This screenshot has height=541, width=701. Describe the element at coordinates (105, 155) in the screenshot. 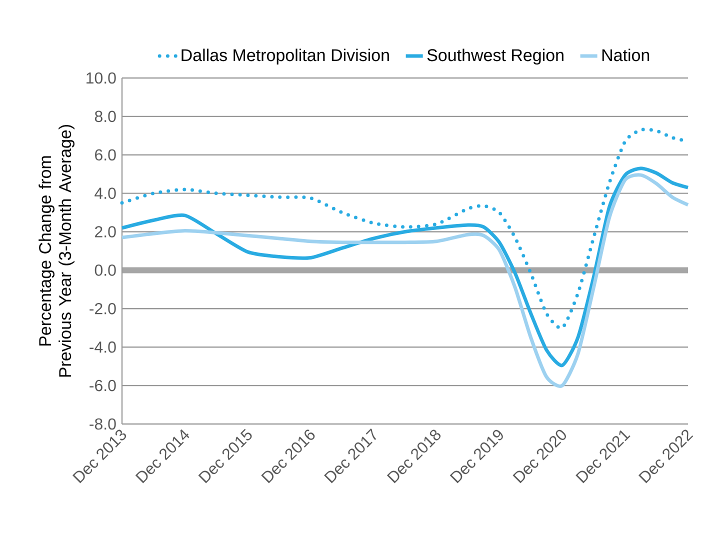

I see `y-tick-label: 6.0` at that location.